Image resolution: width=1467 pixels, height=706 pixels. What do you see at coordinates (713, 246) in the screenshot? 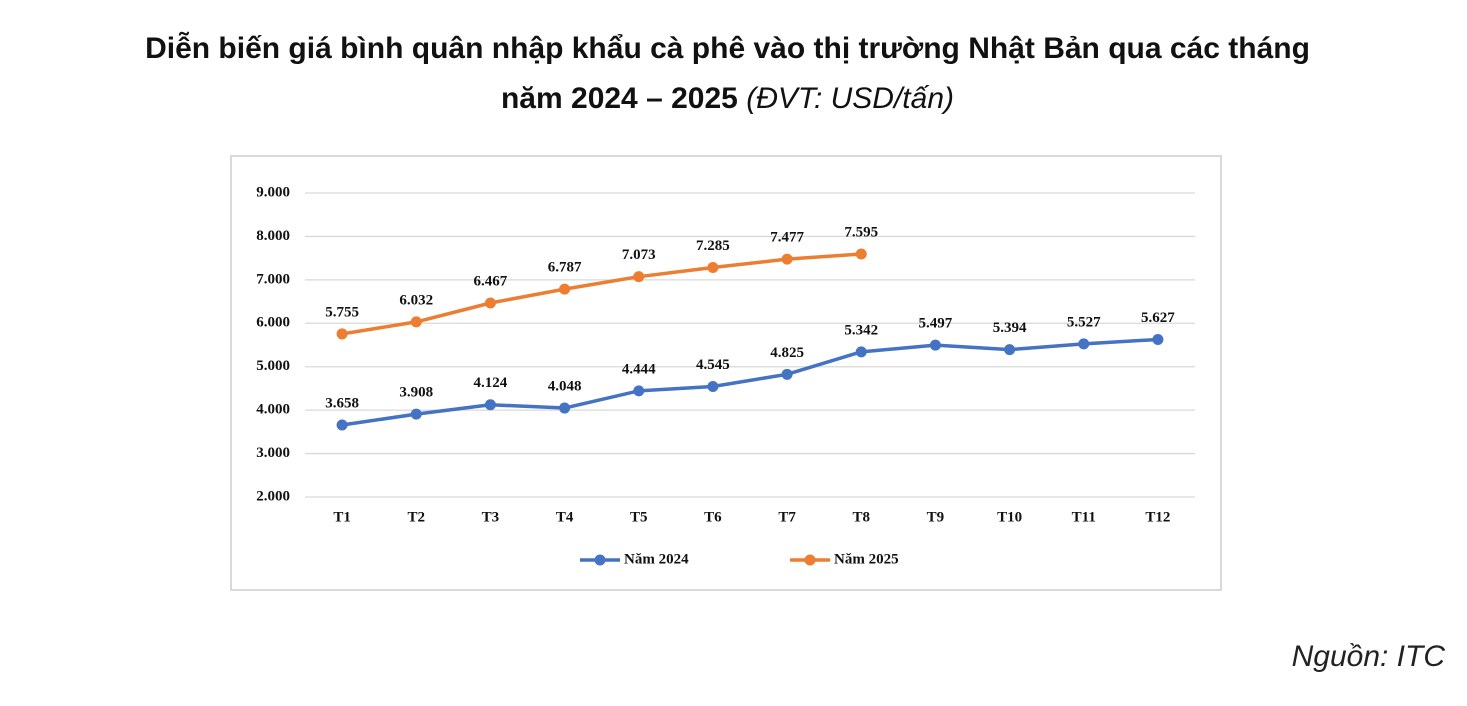
I see `data-label: 7.285` at bounding box center [713, 246].